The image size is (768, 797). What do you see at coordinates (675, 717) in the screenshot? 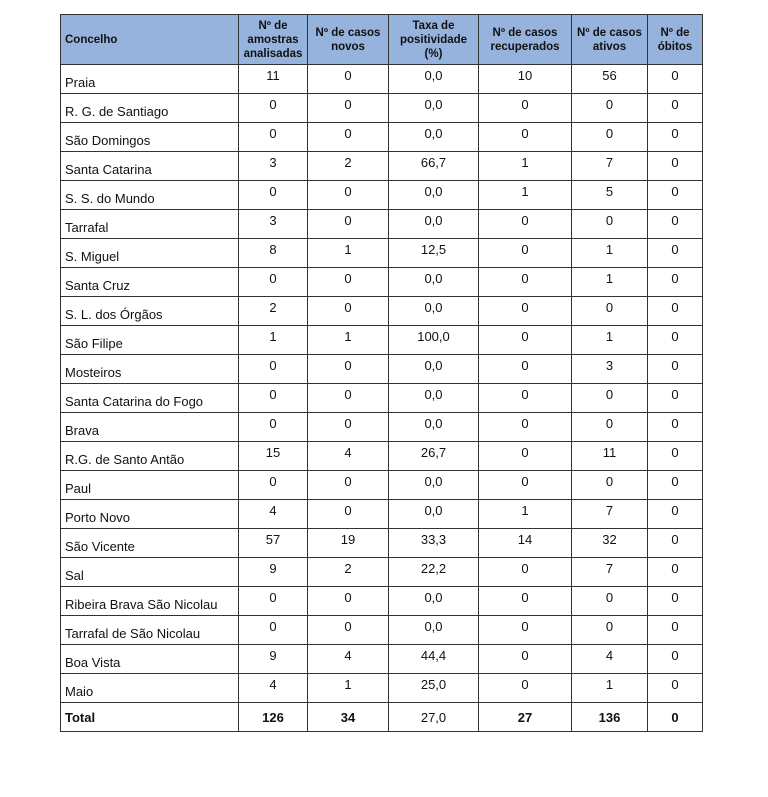
I see `total-cell: 0` at bounding box center [675, 717].